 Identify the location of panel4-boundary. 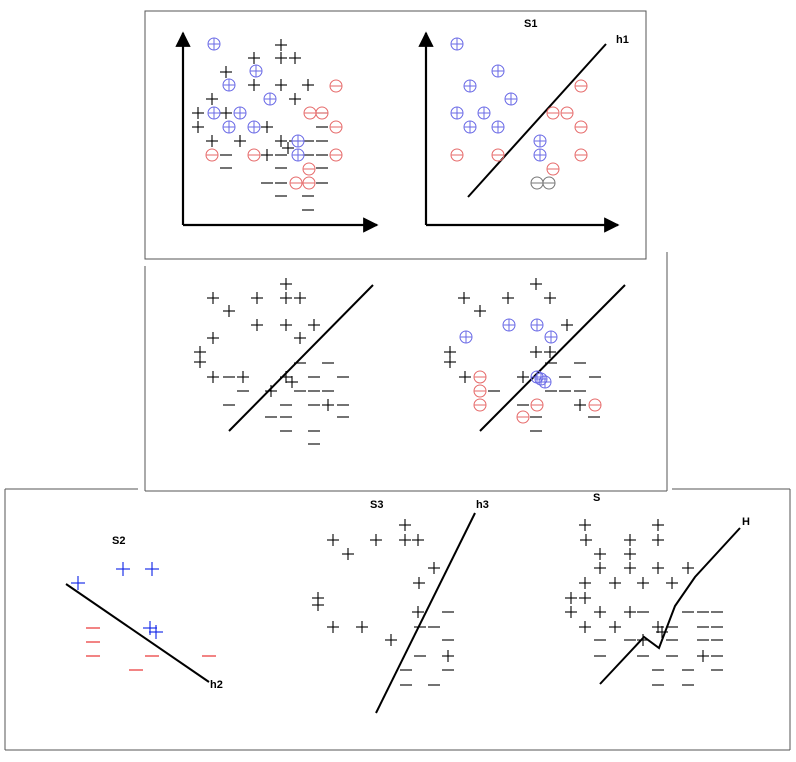
(552, 358).